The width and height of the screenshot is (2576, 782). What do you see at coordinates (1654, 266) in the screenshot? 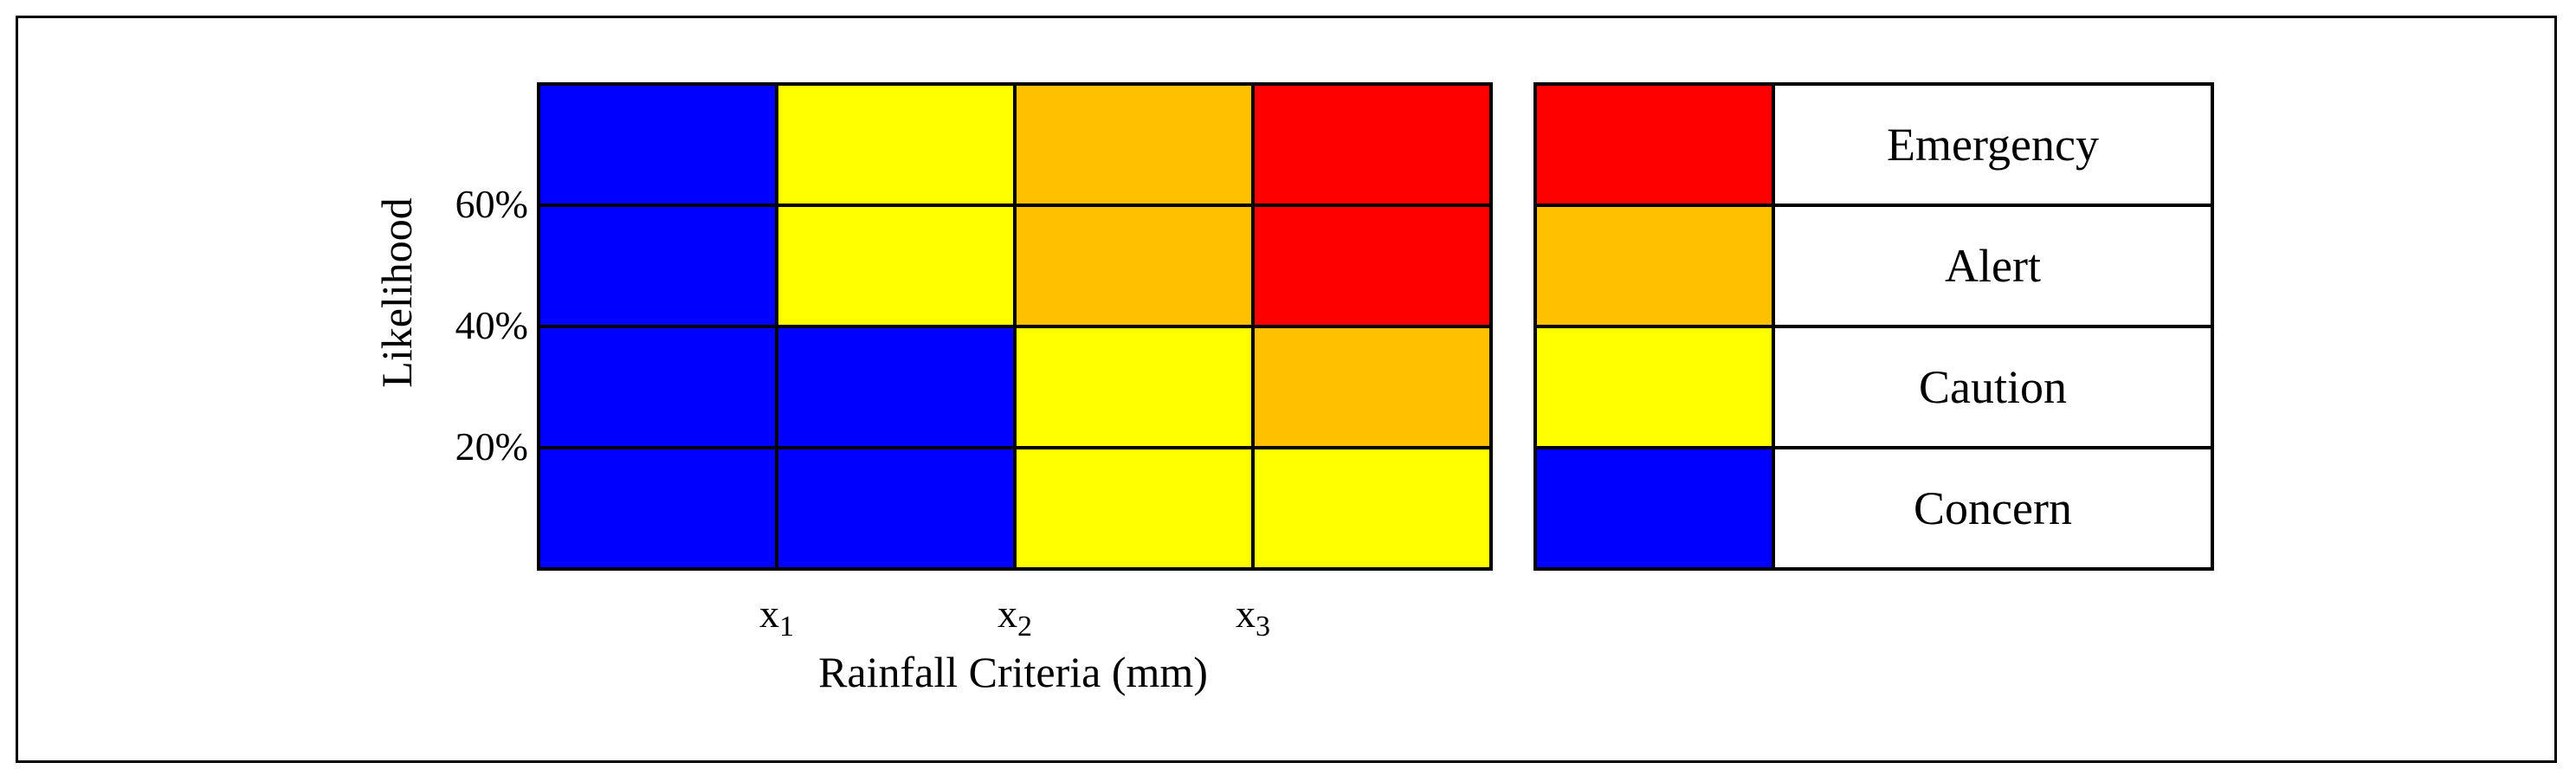
I see `legend-swatch-alert` at bounding box center [1654, 266].